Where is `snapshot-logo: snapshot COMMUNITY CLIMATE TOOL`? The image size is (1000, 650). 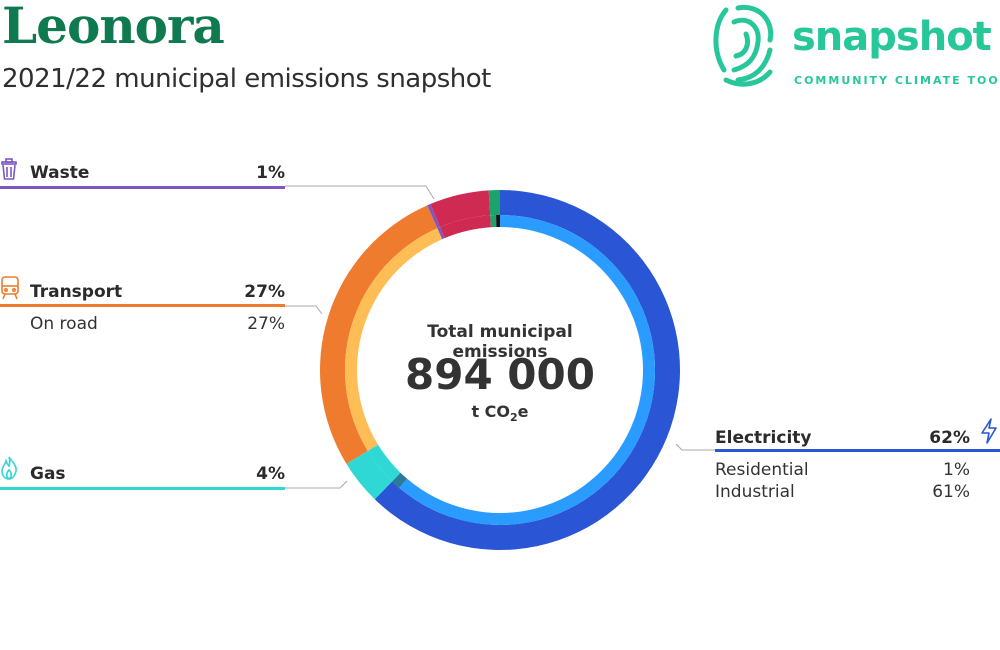 snapshot-logo: snapshot COMMUNITY CLIMATE TOOL is located at coordinates (856, 46).